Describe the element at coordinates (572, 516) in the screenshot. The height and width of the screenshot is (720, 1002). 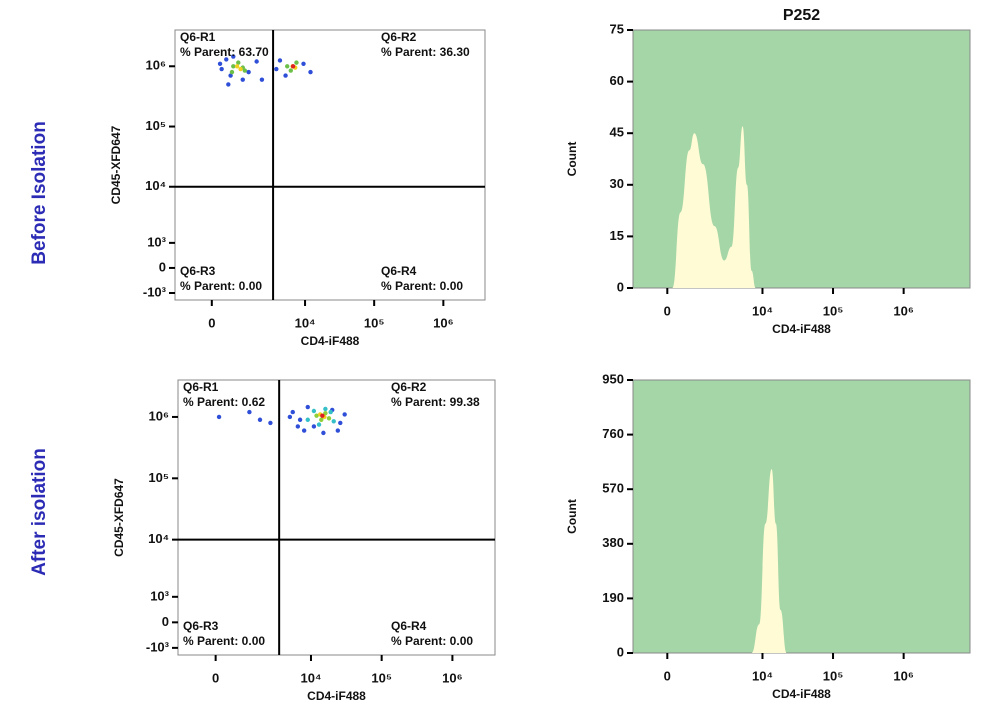
I see `y-axis-label: Count` at that location.